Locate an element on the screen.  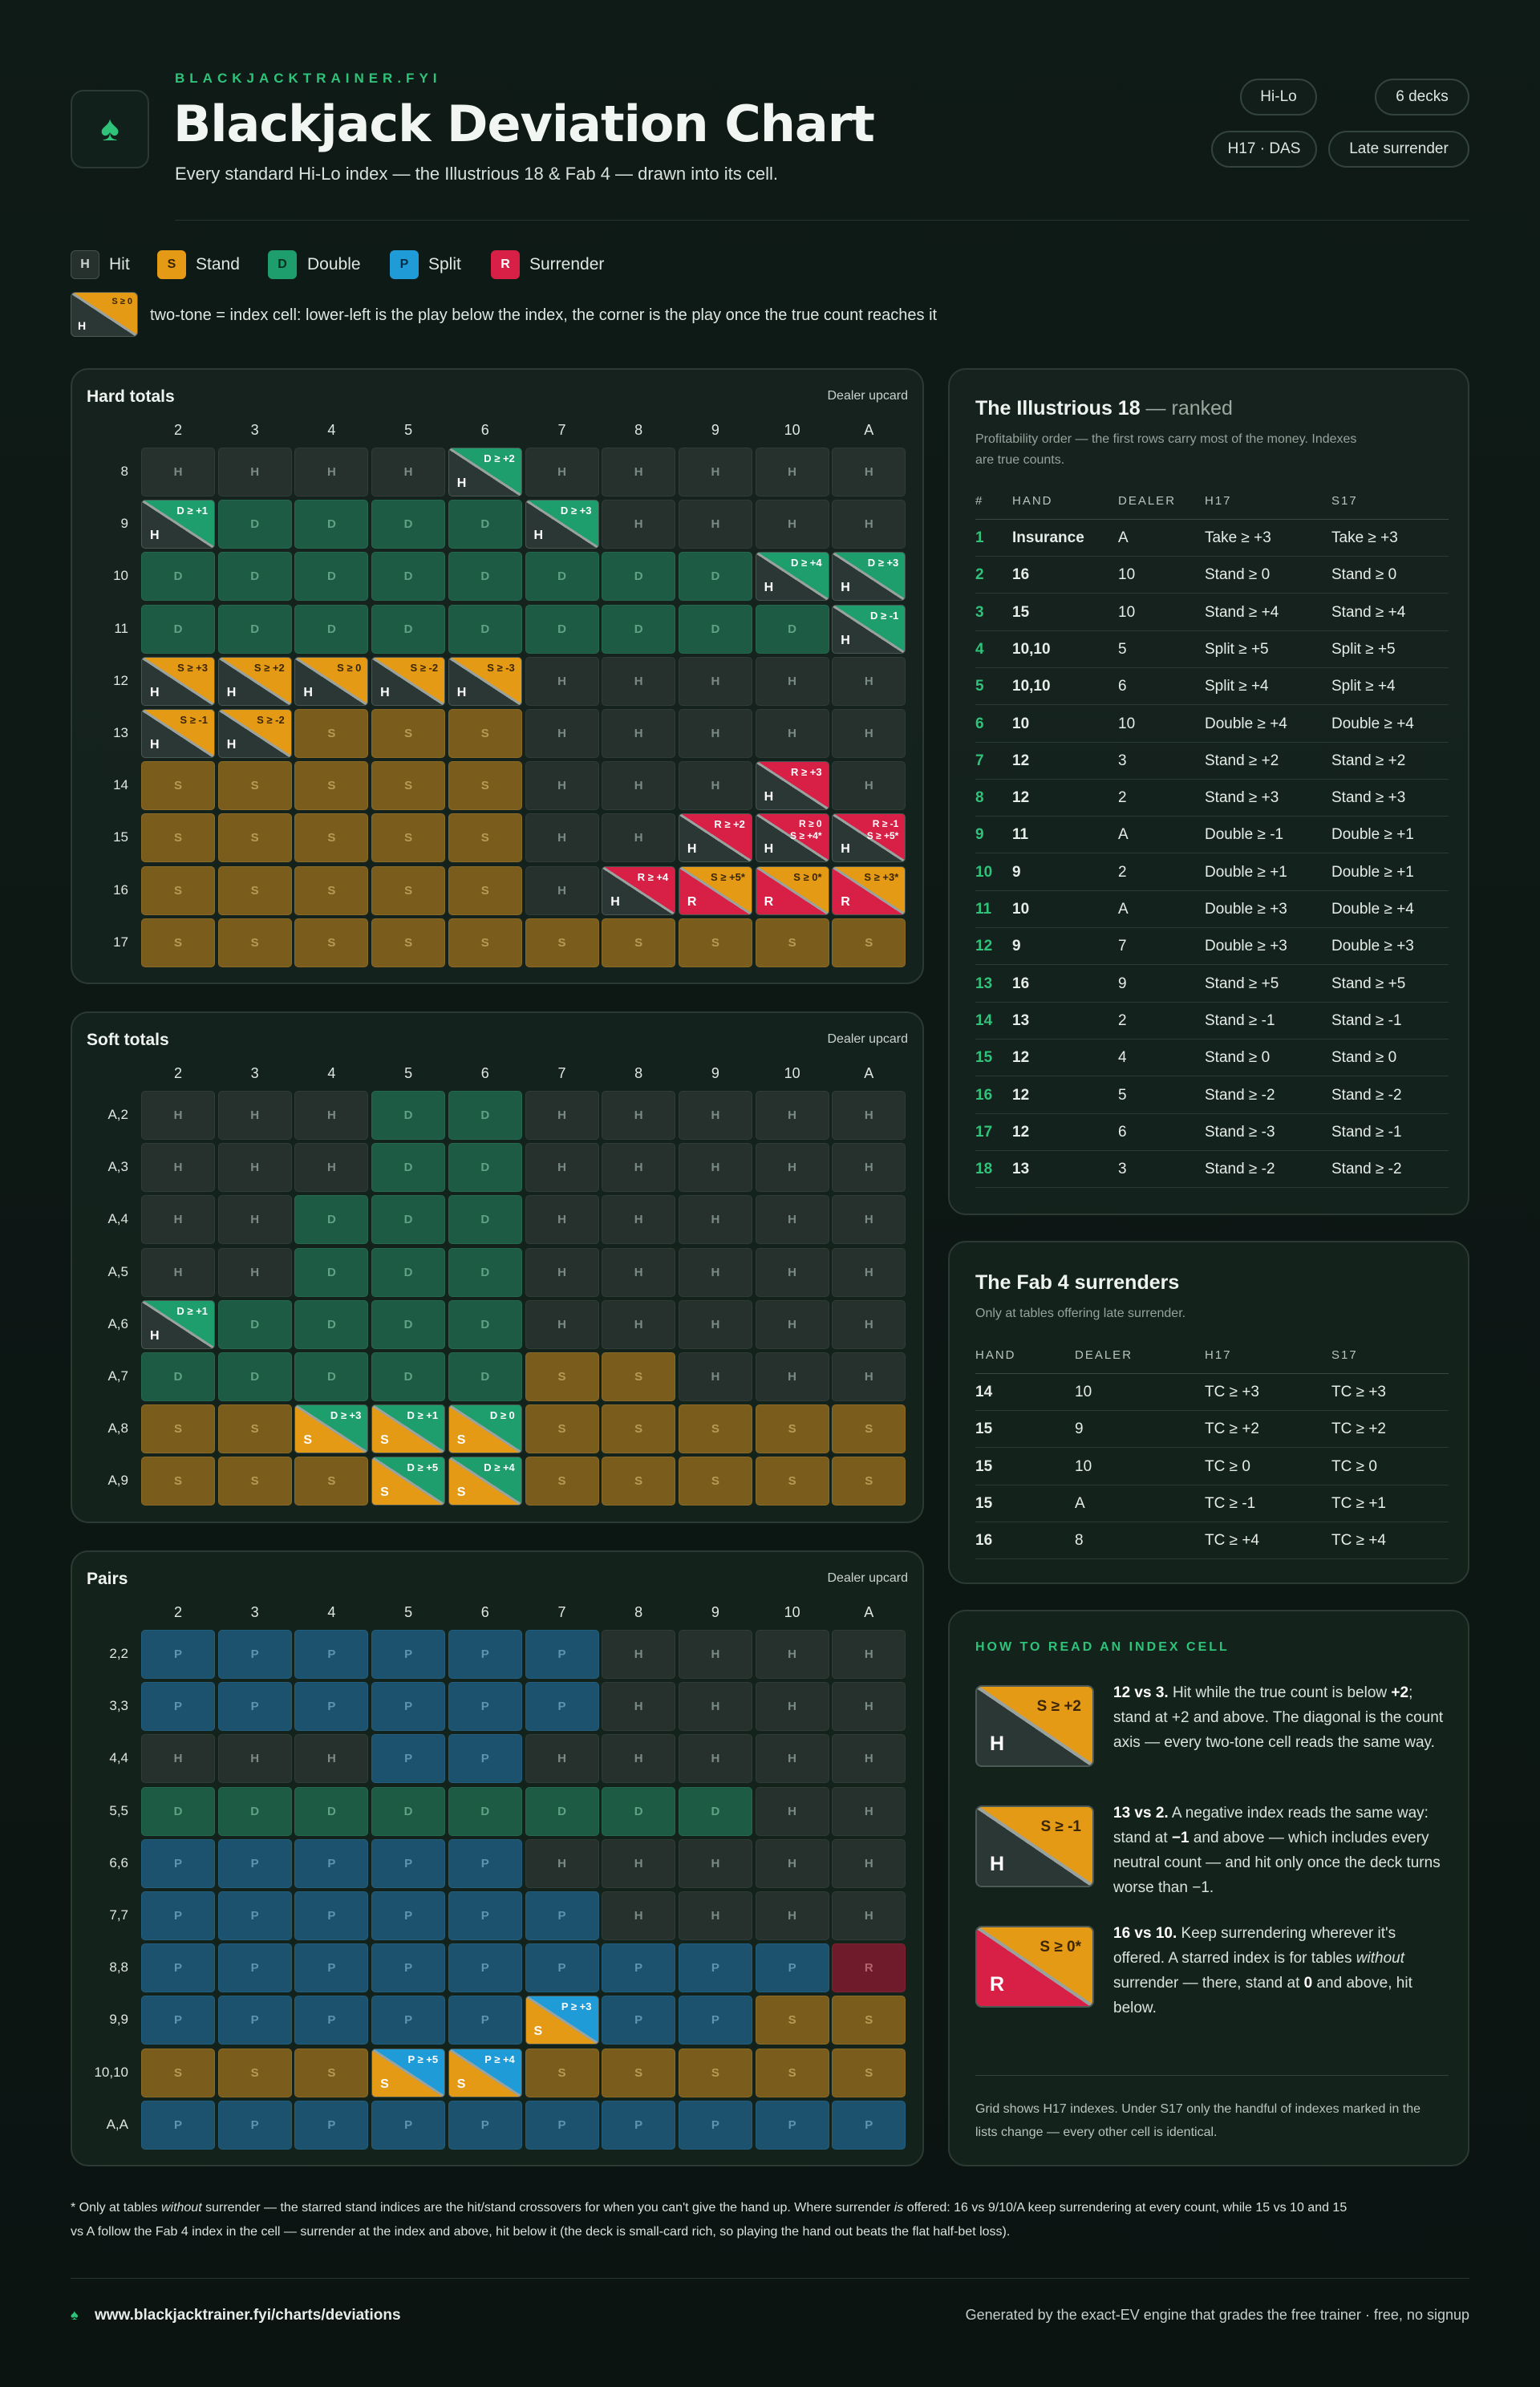
fab4-row: 15 9 TC ≥ +2 TC ≥ +2 is located at coordinates (1212, 1430).